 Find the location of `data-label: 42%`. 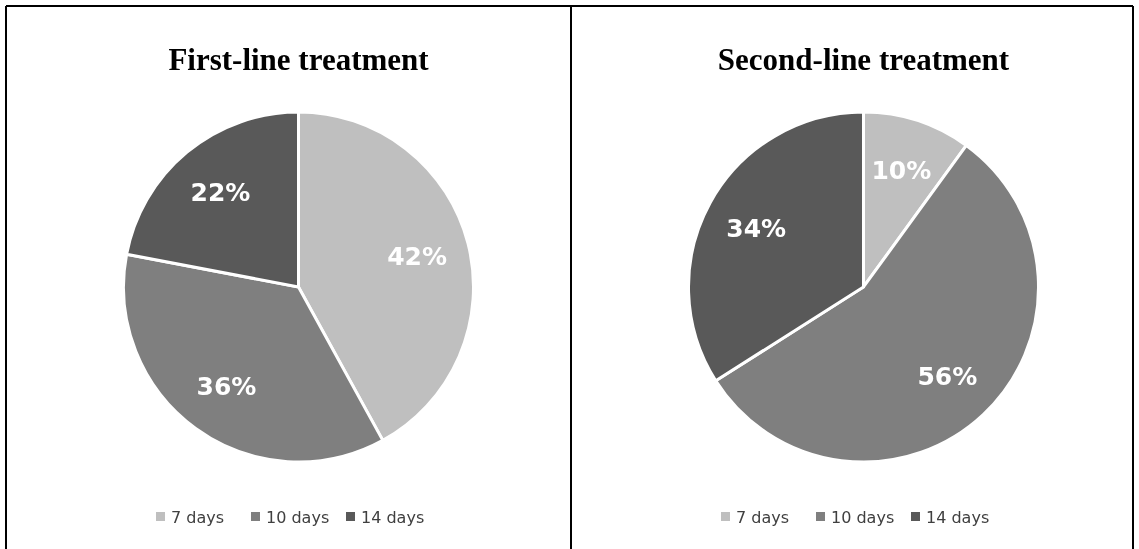

data-label: 42% is located at coordinates (417, 257).